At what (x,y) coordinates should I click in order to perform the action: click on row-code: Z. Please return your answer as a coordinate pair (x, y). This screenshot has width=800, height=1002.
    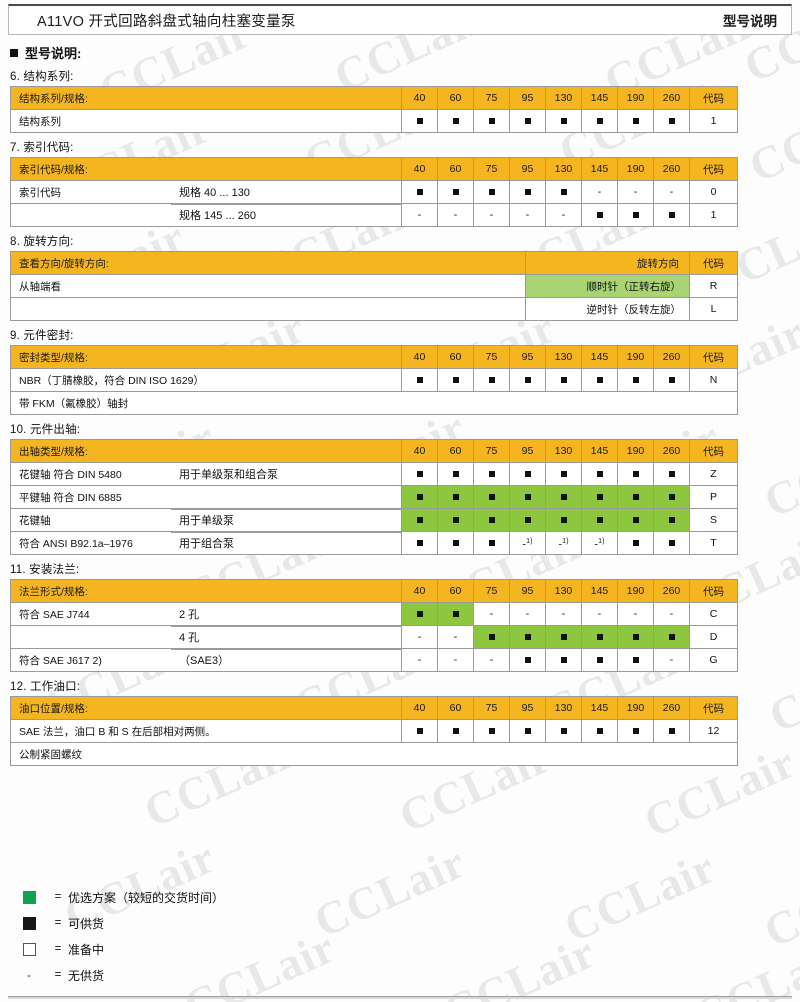
    Looking at the image, I should click on (713, 474).